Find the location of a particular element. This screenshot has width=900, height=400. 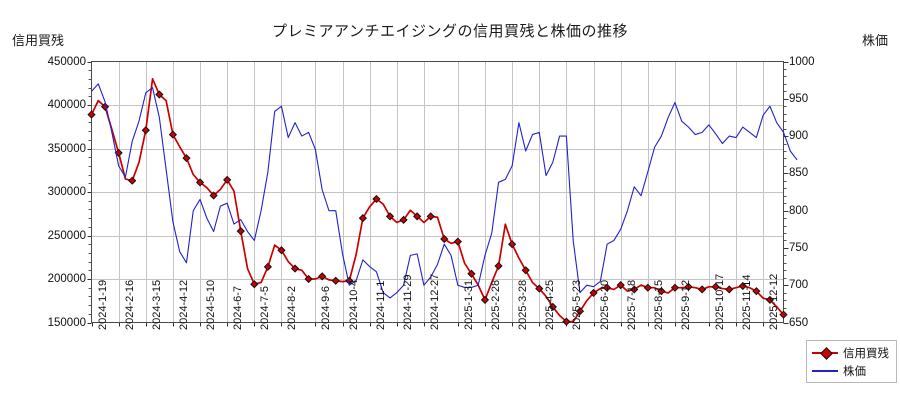

right-axis-title: 株価 is located at coordinates (874, 40).